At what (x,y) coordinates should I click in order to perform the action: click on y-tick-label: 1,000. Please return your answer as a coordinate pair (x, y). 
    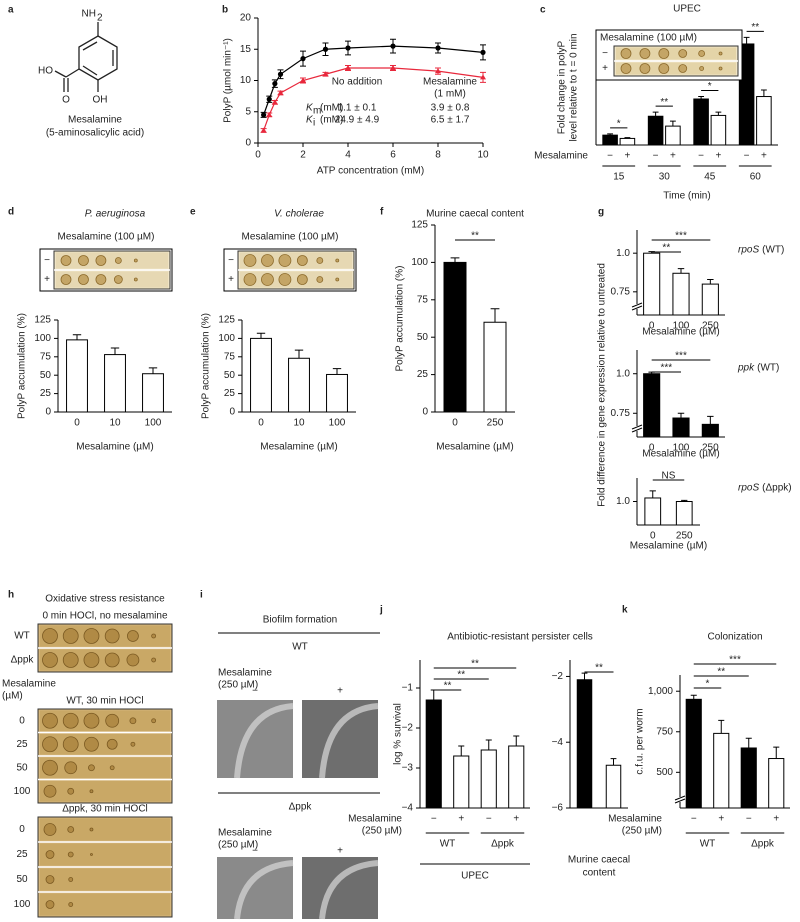
    Looking at the image, I should click on (660, 691).